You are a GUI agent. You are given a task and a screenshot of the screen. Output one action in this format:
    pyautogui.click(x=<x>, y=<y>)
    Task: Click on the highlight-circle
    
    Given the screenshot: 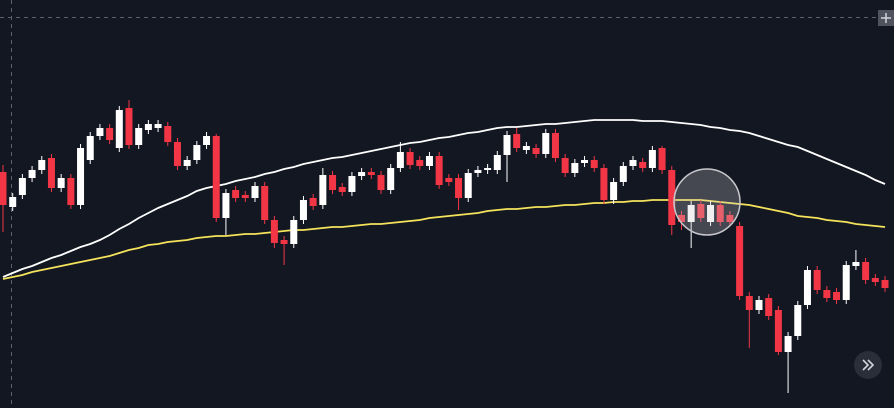 What is the action you would take?
    pyautogui.click(x=707, y=202)
    